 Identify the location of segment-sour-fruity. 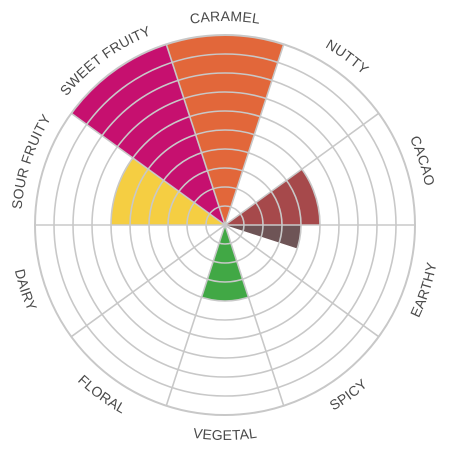
(168, 191).